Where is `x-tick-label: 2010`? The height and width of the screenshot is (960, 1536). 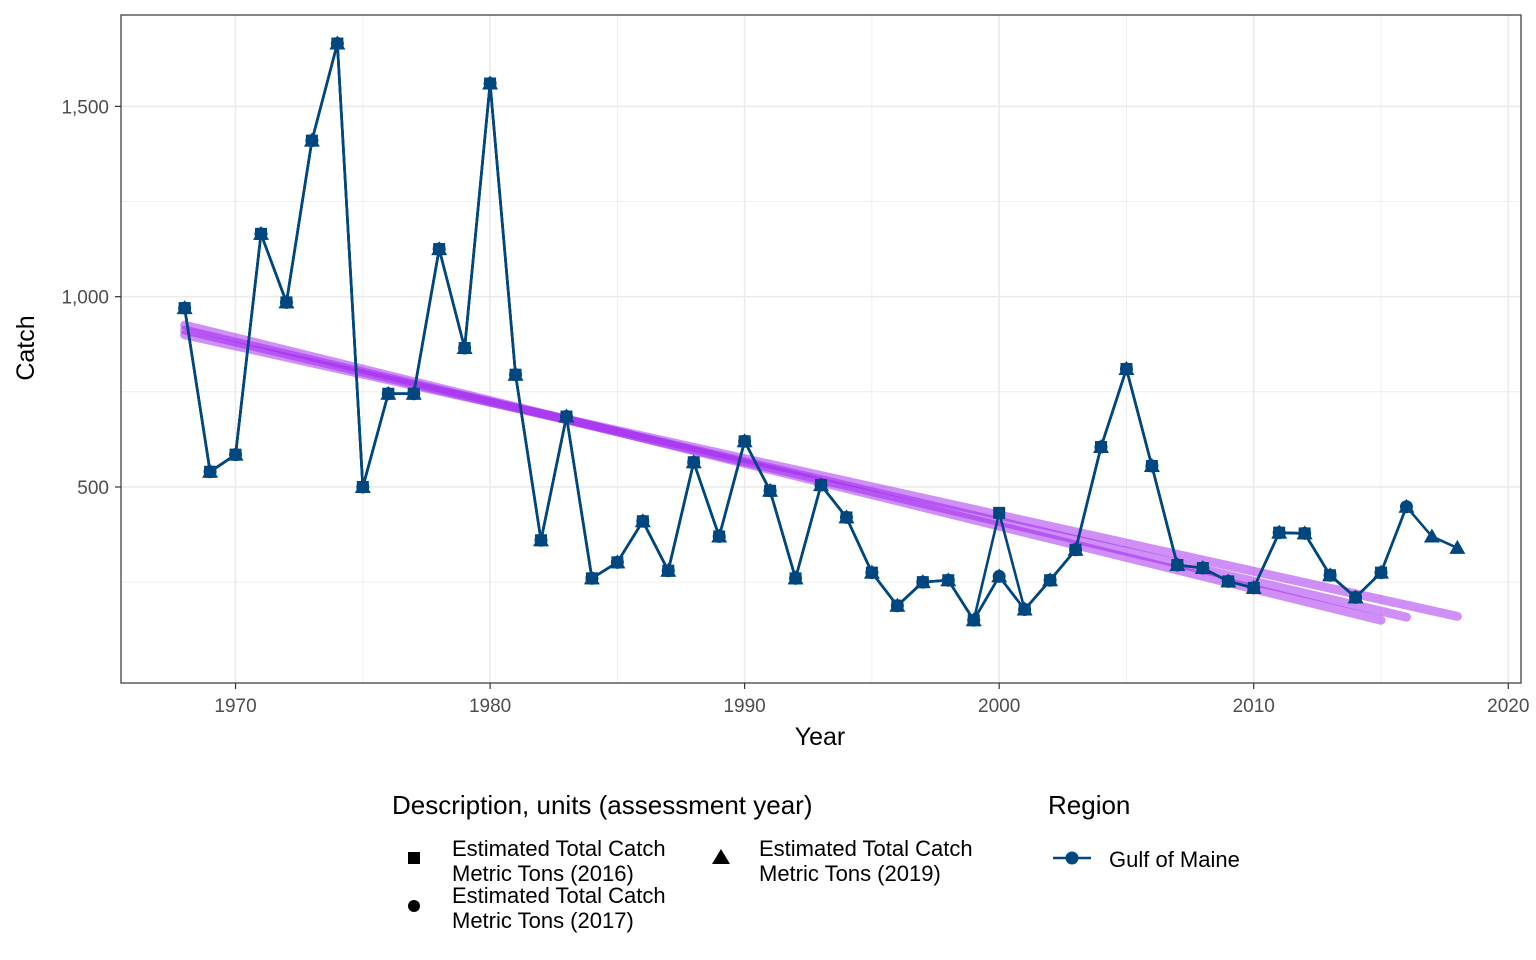
x-tick-label: 2010 is located at coordinates (1254, 706).